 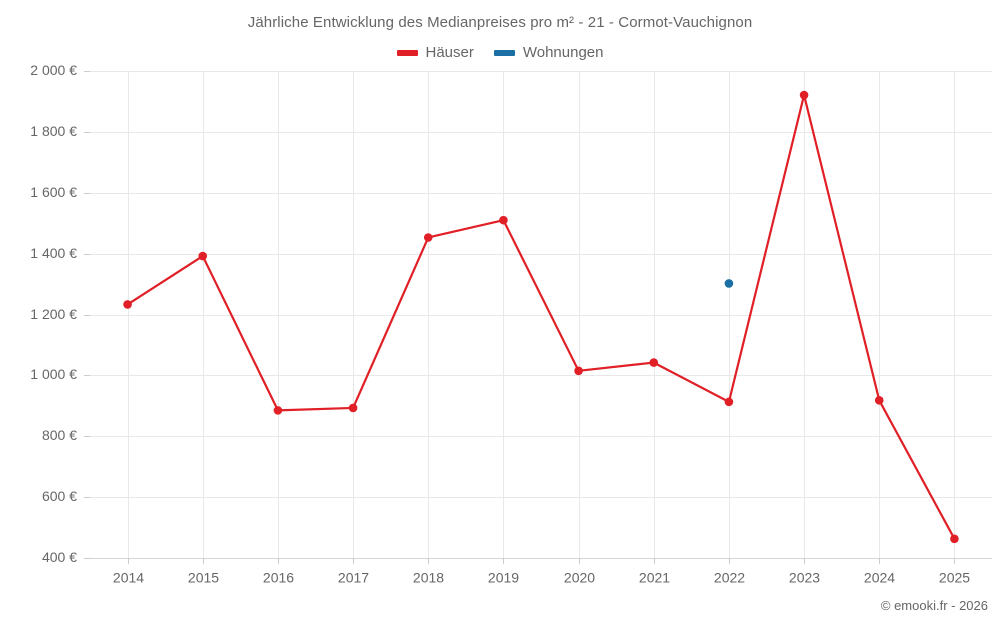 What do you see at coordinates (804, 577) in the screenshot?
I see `x-axis-tick-label: 2023` at bounding box center [804, 577].